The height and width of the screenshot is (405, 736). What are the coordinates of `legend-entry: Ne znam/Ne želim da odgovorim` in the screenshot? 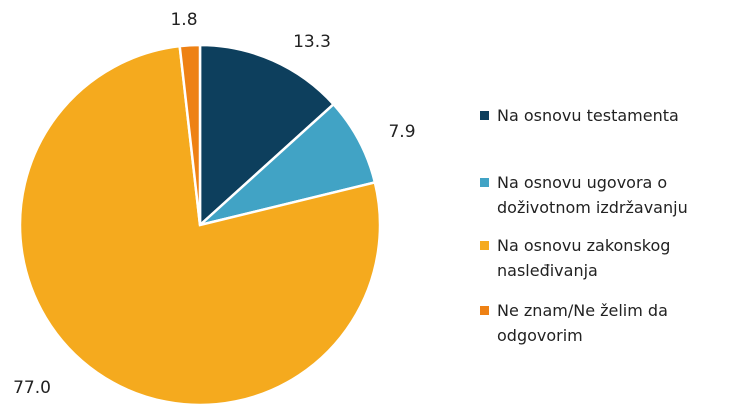 It's located at (600, 323).